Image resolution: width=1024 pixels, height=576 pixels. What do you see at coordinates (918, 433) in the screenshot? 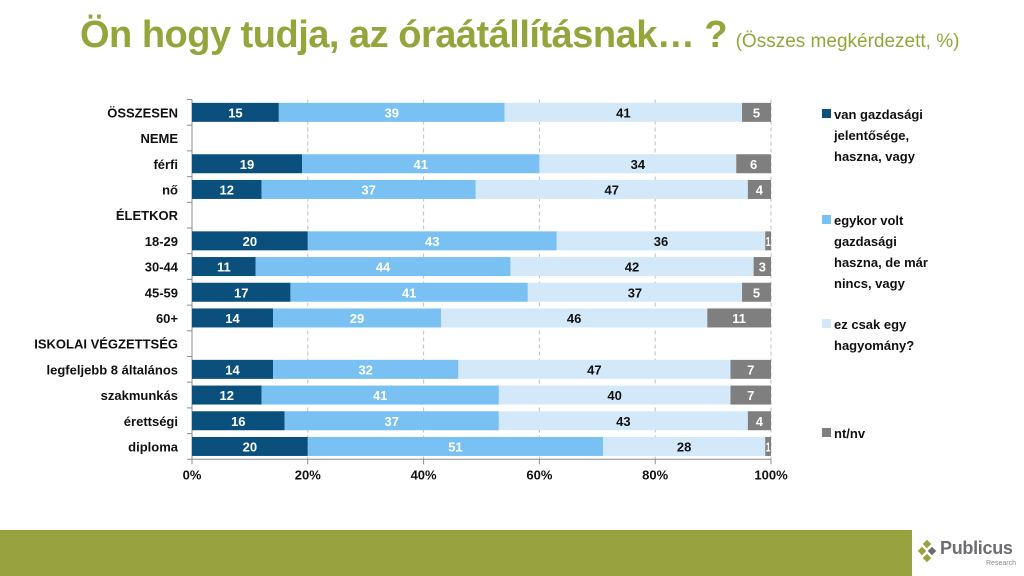
I see `legend-item: nt/nv` at bounding box center [918, 433].